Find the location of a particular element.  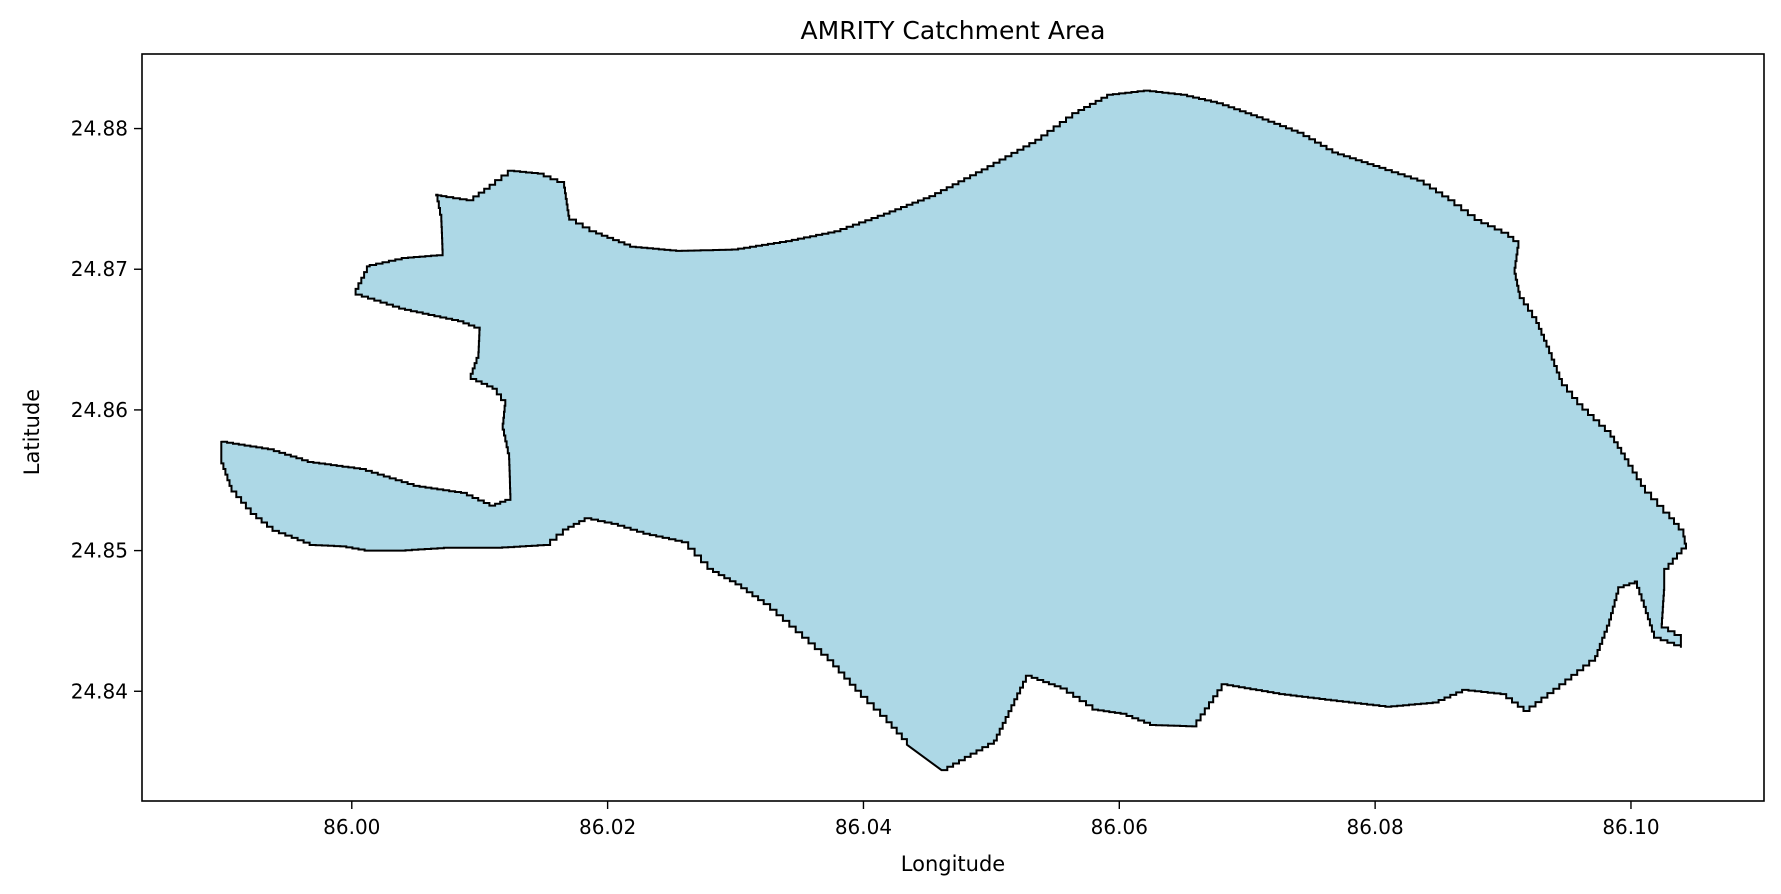

y-tick-label: 24.88 is located at coordinates (99, 129).